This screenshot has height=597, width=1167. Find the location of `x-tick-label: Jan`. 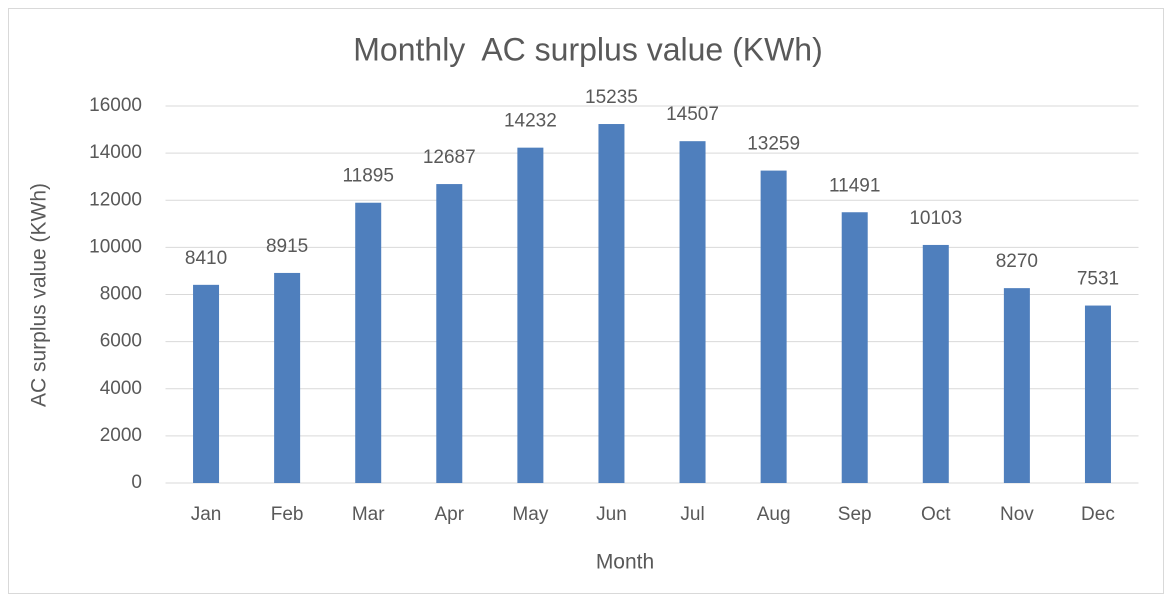

x-tick-label: Jan is located at coordinates (206, 514).